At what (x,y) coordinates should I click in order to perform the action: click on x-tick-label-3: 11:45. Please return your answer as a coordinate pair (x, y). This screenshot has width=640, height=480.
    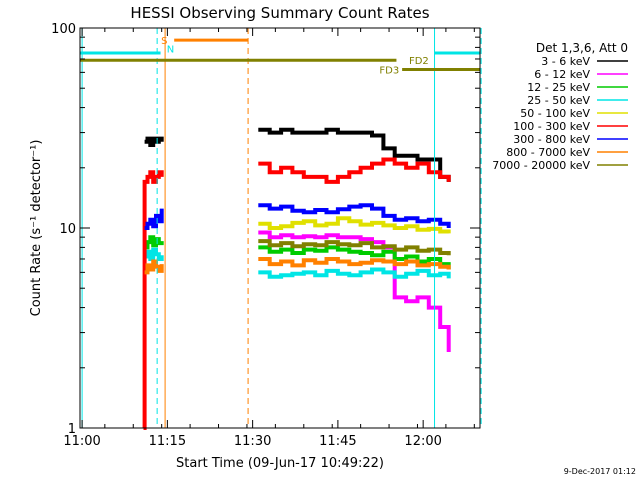
    Looking at the image, I should click on (337, 441).